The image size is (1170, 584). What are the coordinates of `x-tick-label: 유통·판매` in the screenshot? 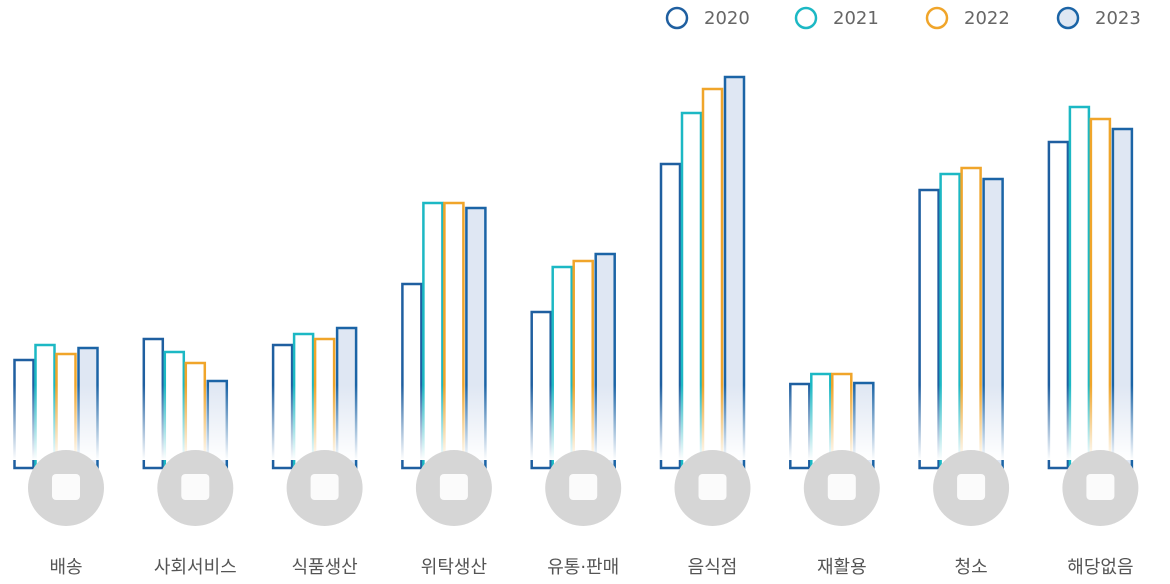 It's located at (583, 567).